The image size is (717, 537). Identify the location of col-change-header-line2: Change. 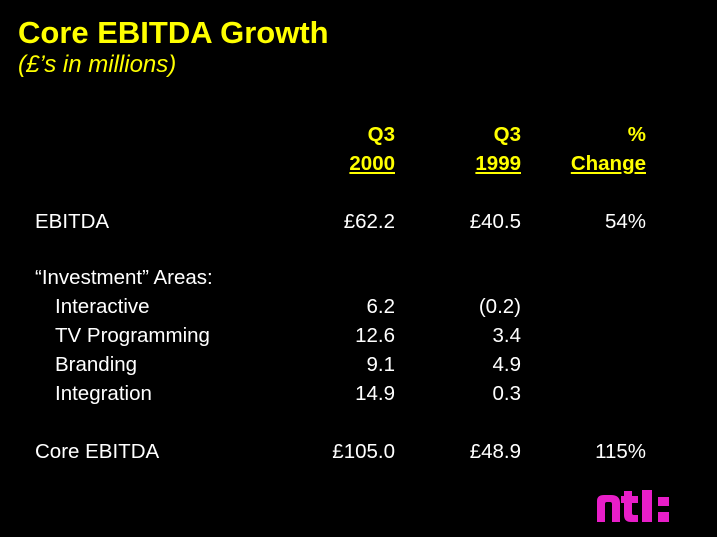
(608, 163).